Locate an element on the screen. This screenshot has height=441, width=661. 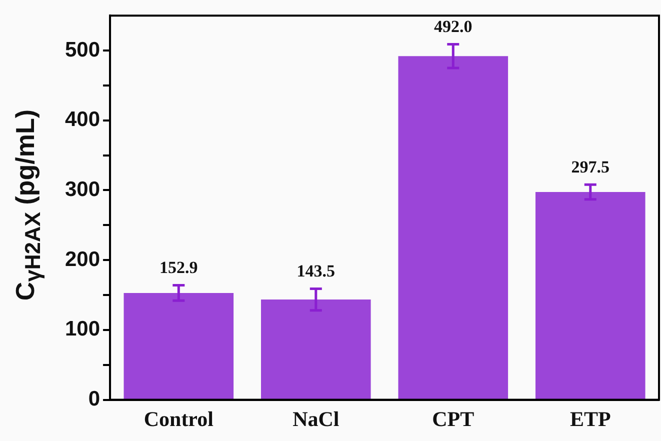
y-tick-label: 500 is located at coordinates (82, 50).